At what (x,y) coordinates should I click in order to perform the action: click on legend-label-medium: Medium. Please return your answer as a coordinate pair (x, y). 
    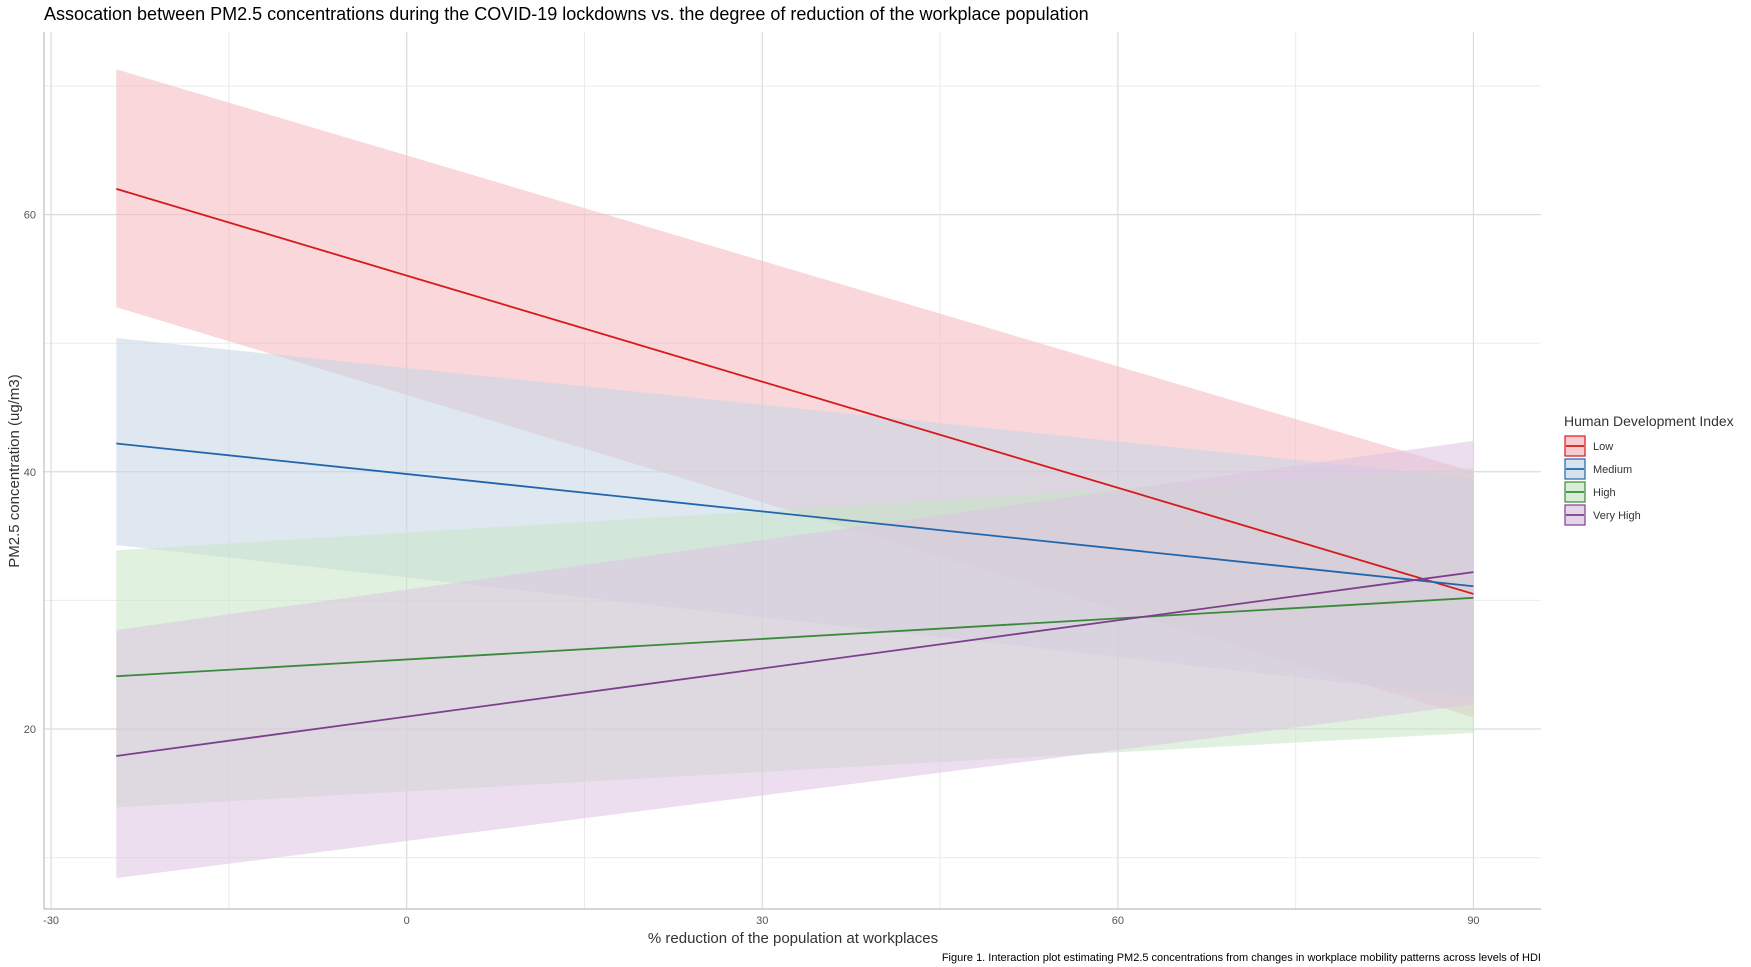
    Looking at the image, I should click on (1612, 470).